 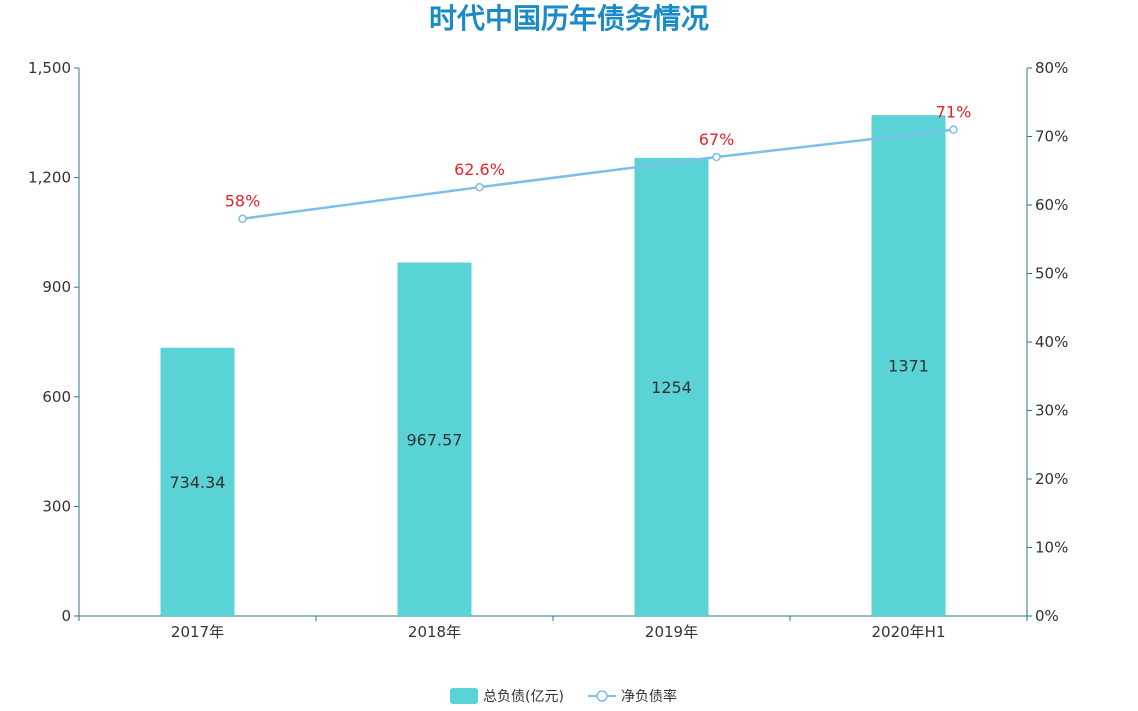 I want to click on x-tick-label: 2020年H1, so click(x=909, y=632).